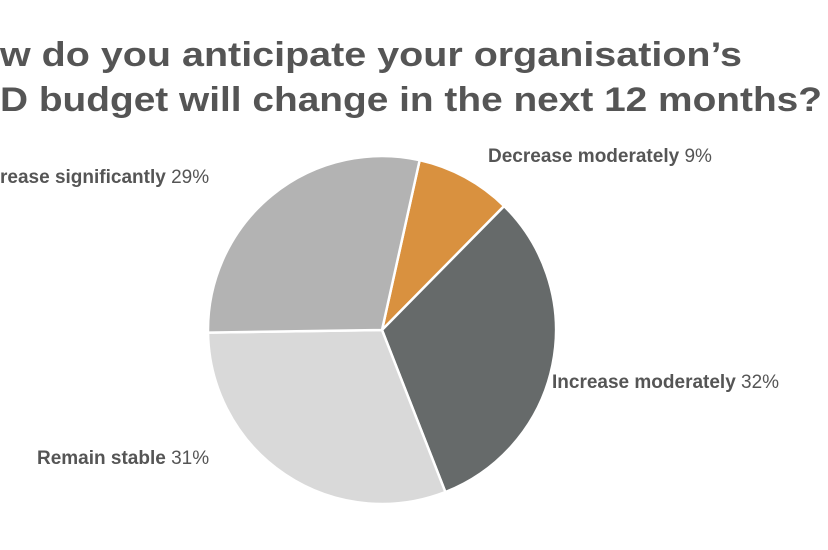 Image resolution: width=828 pixels, height=550 pixels. I want to click on slice-value: 9%, so click(698, 156).